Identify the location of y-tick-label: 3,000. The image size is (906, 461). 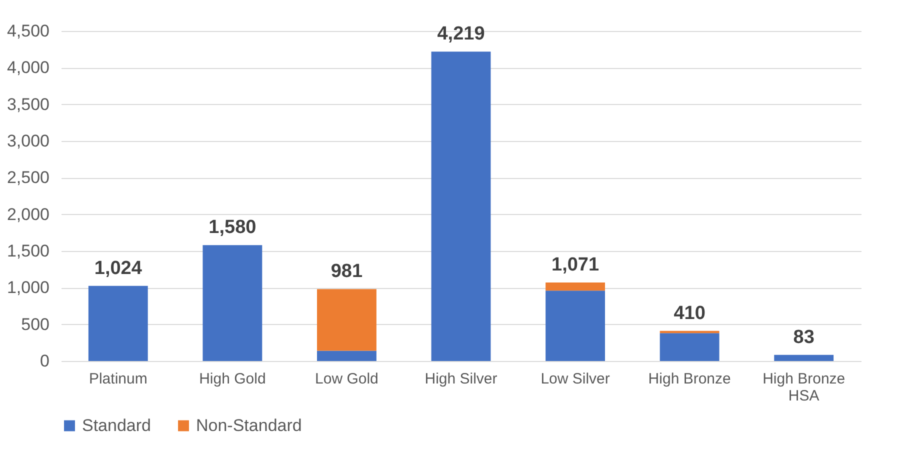
(28, 141).